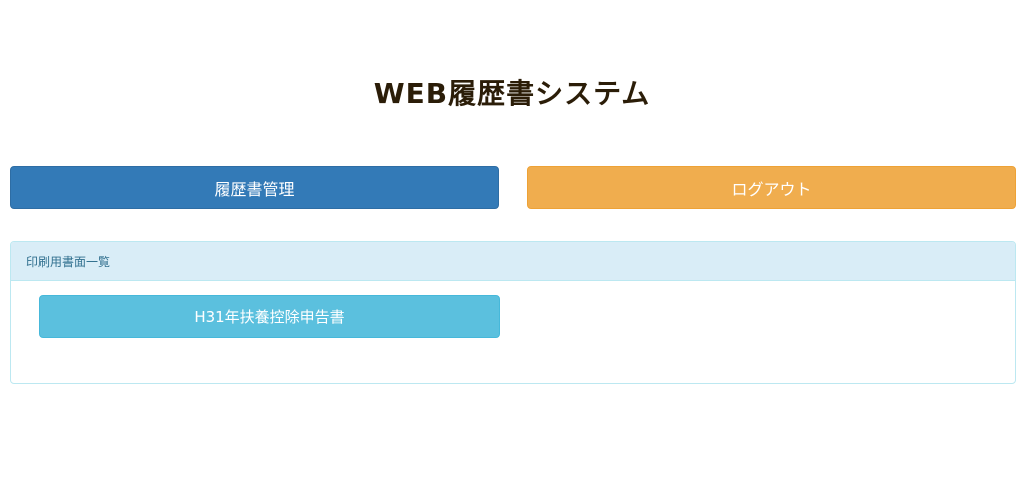 The image size is (1024, 491). I want to click on resume-management-button: 履歴書管理, so click(254, 187).